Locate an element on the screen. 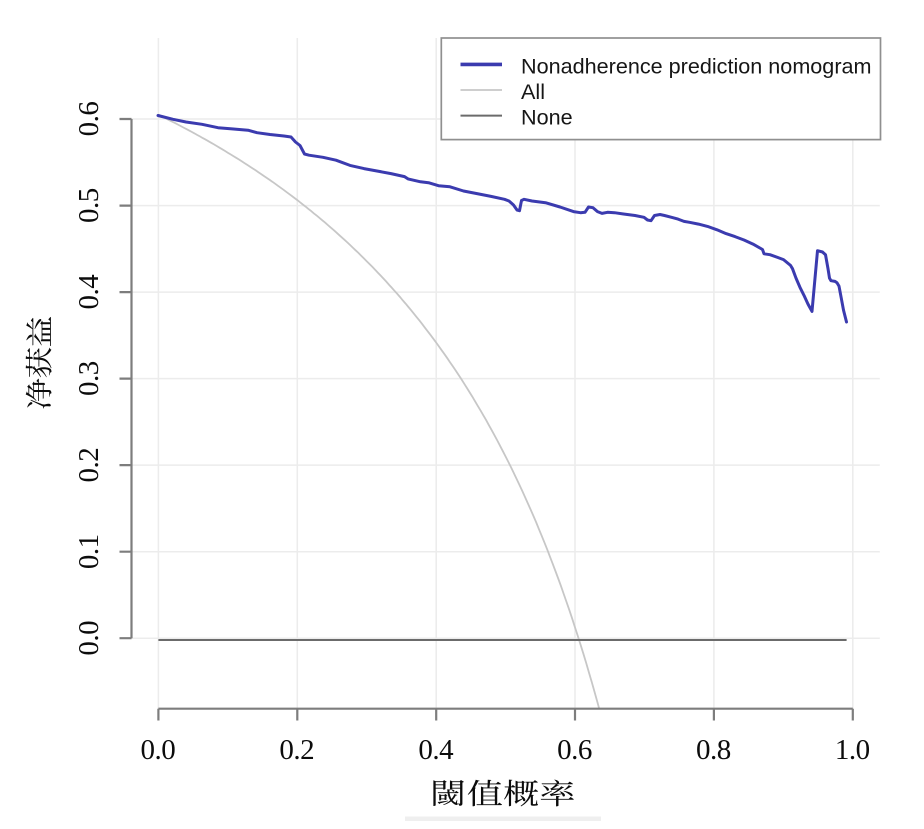  svg-text: 0.3 is located at coordinates (89, 378).